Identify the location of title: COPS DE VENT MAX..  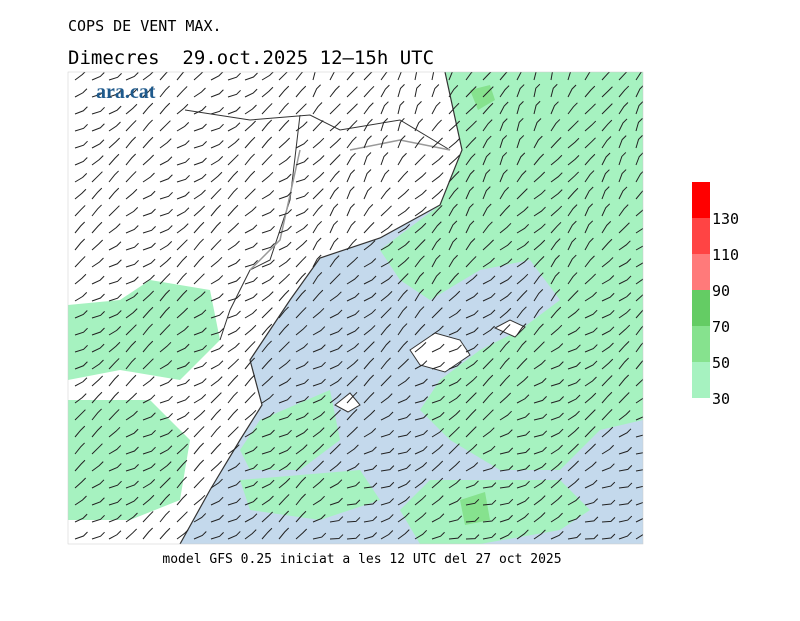
(145, 26).